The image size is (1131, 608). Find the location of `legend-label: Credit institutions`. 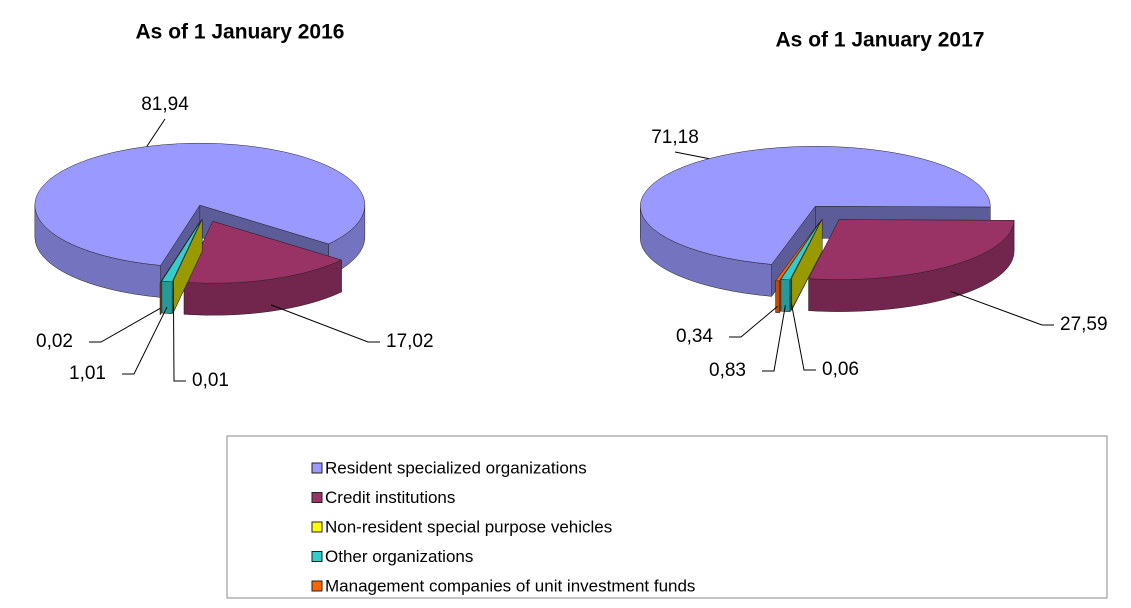

legend-label: Credit institutions is located at coordinates (390, 497).